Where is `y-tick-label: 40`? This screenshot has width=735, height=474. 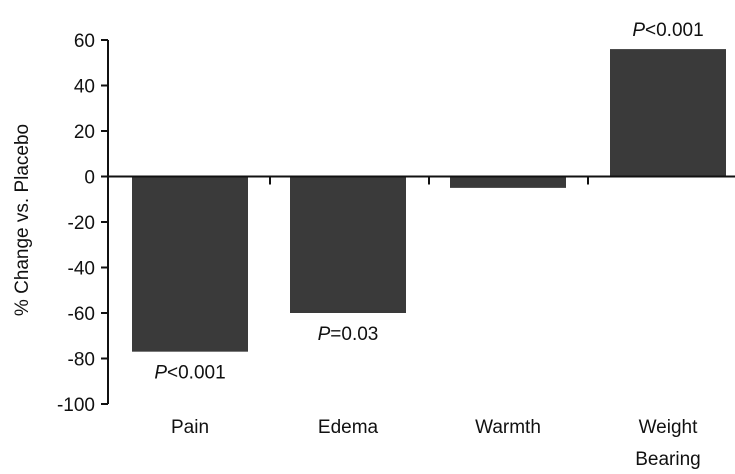
y-tick-label: 40 is located at coordinates (84, 87).